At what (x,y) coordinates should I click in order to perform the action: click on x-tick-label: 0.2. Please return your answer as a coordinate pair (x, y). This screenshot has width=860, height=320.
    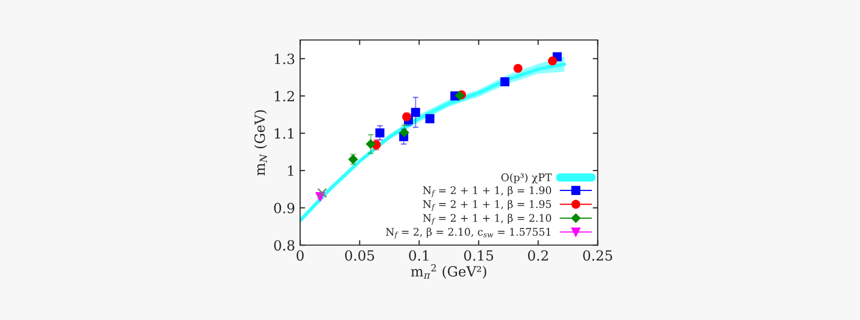
    Looking at the image, I should click on (538, 255).